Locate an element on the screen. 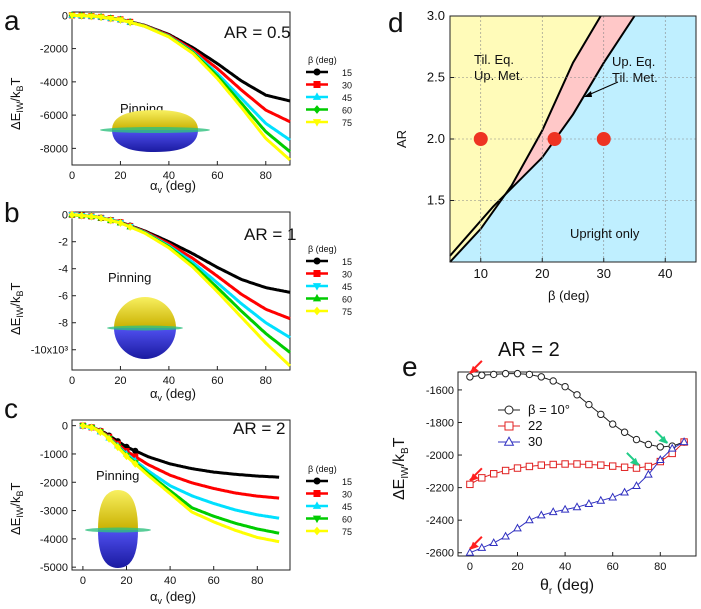  panel-e-letter: e is located at coordinates (410, 366).